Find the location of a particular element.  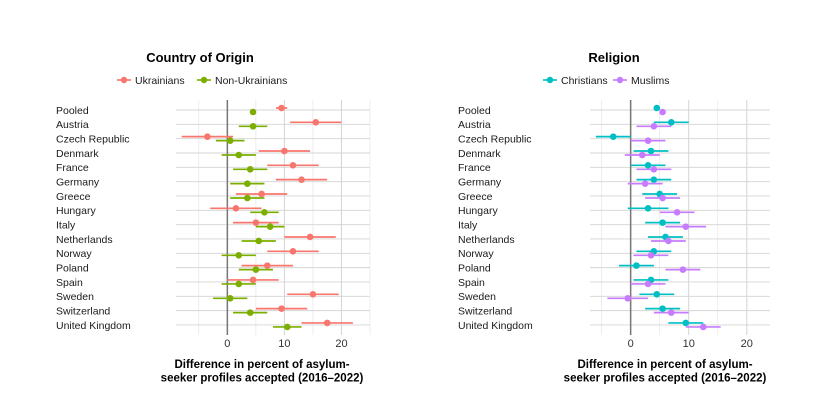

legend-label-muslims: Muslims is located at coordinates (650, 81).